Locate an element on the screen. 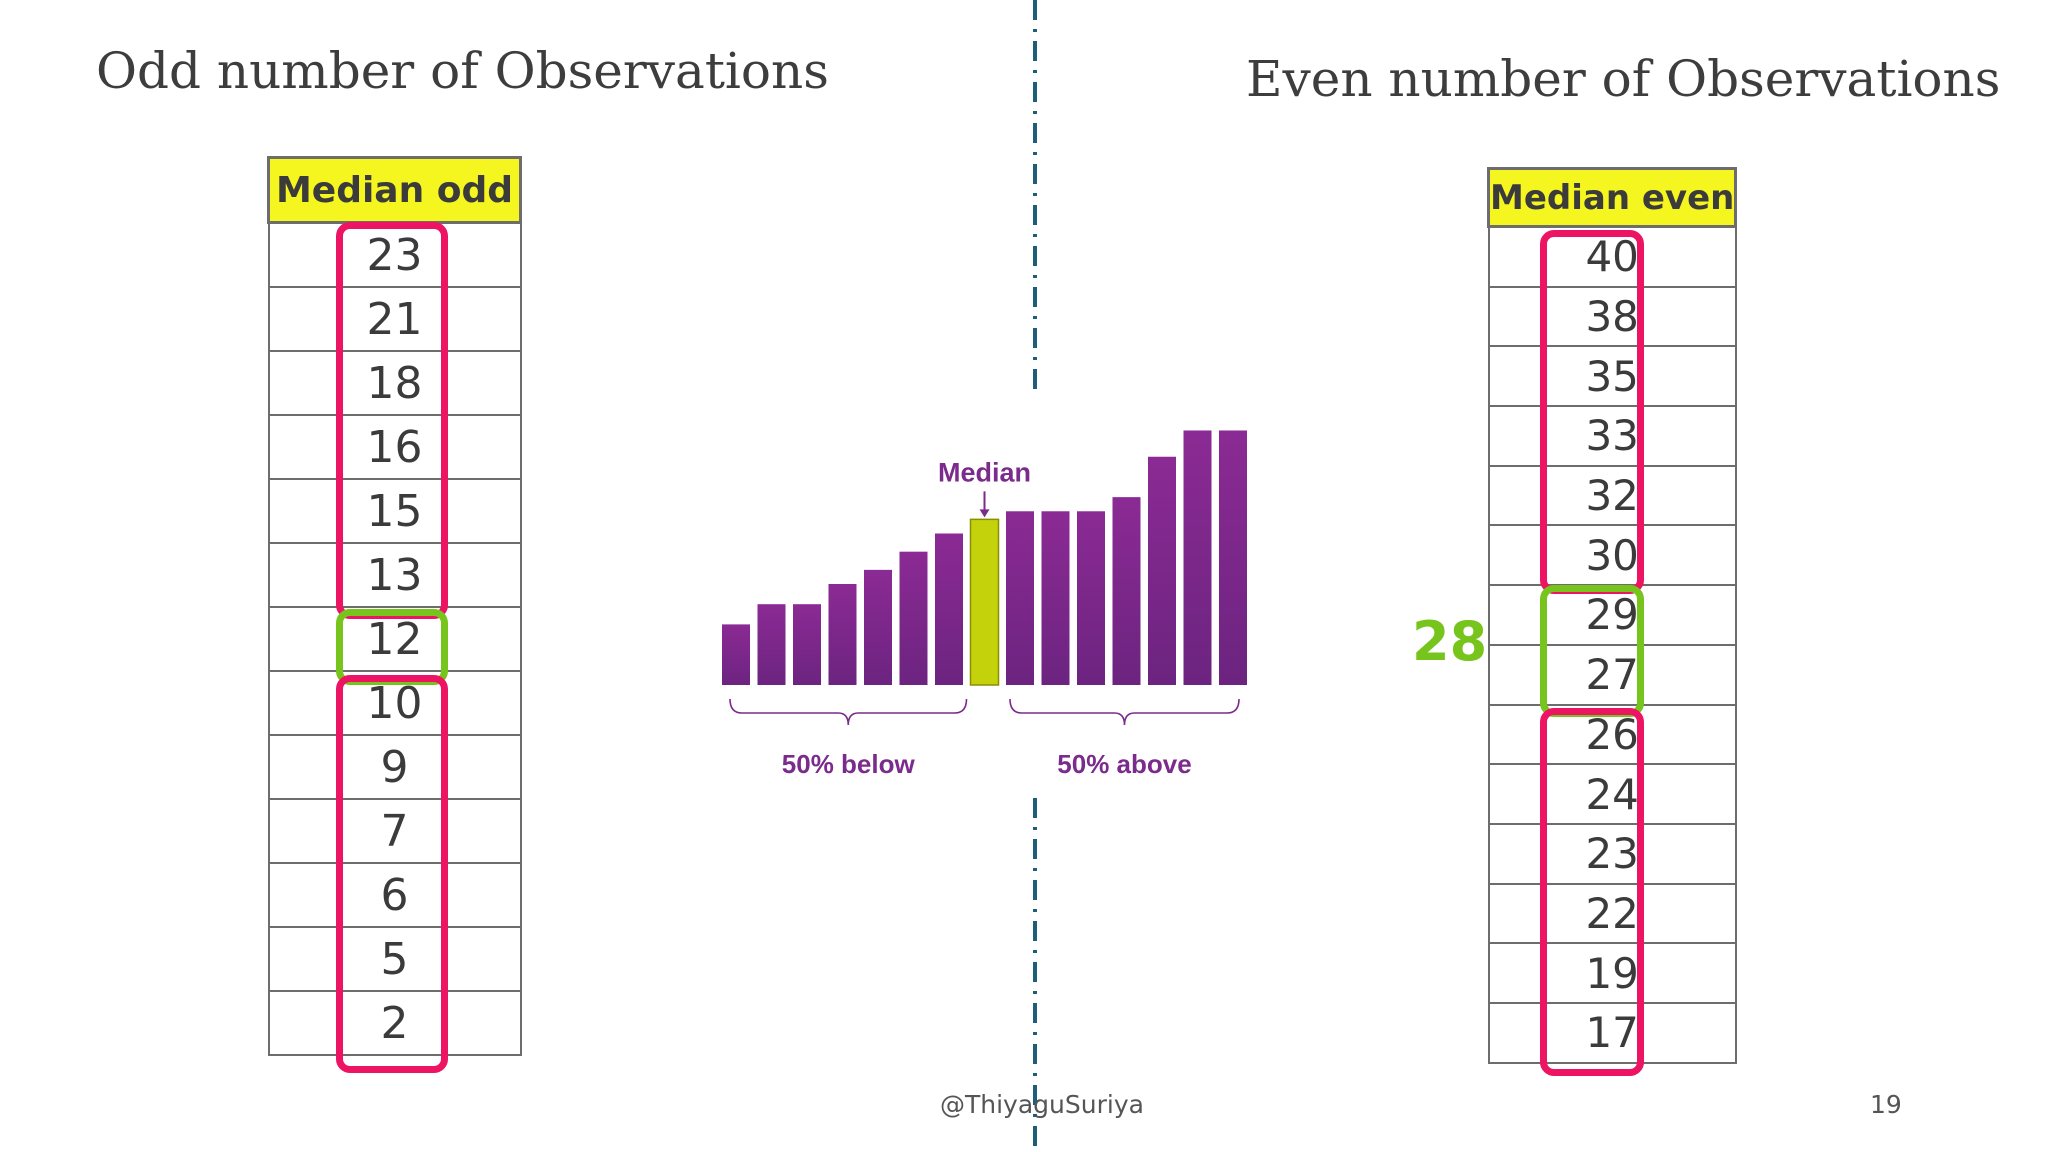 This screenshot has width=2048, height=1152. odd-value-cell: 7 is located at coordinates (394, 831).